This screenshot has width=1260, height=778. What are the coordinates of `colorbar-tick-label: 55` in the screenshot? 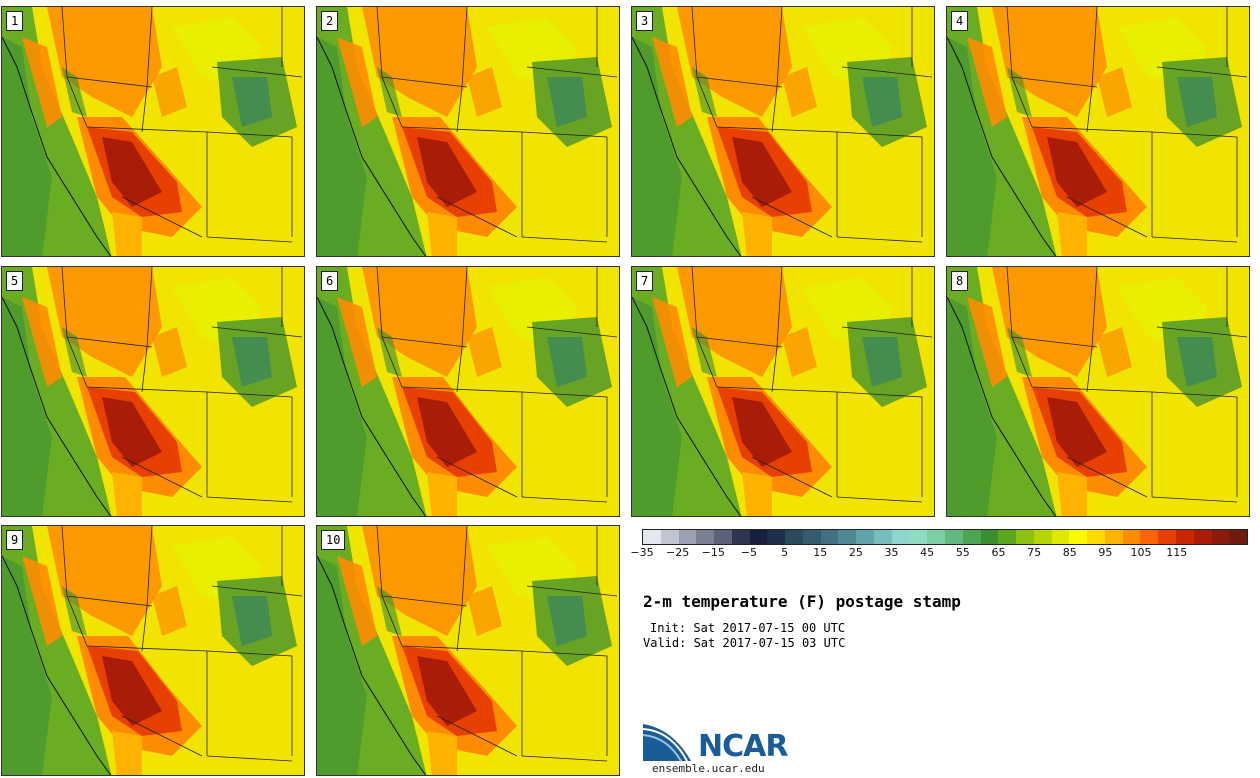 It's located at (962, 552).